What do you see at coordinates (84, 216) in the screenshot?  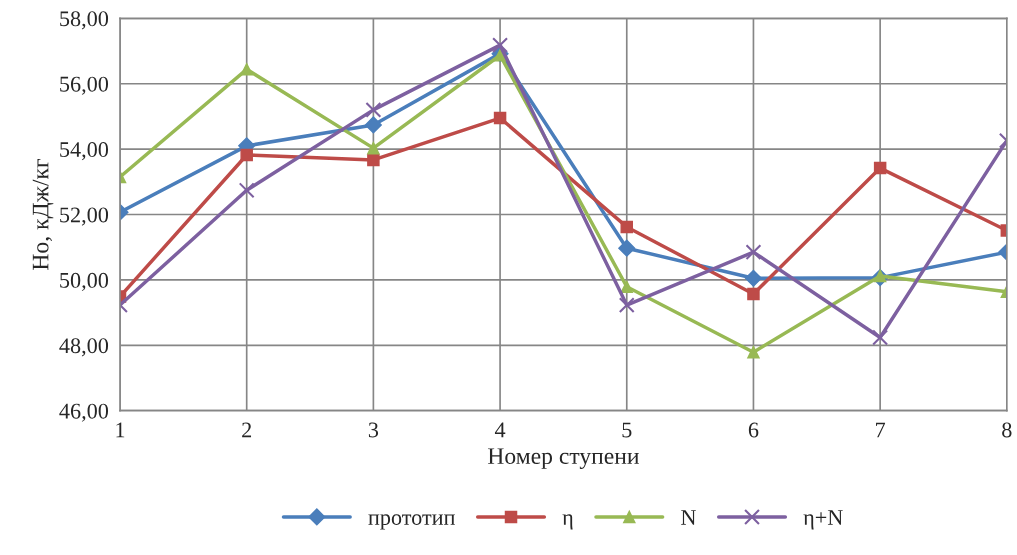 I see `y-tick-label: 52,00` at bounding box center [84, 216].